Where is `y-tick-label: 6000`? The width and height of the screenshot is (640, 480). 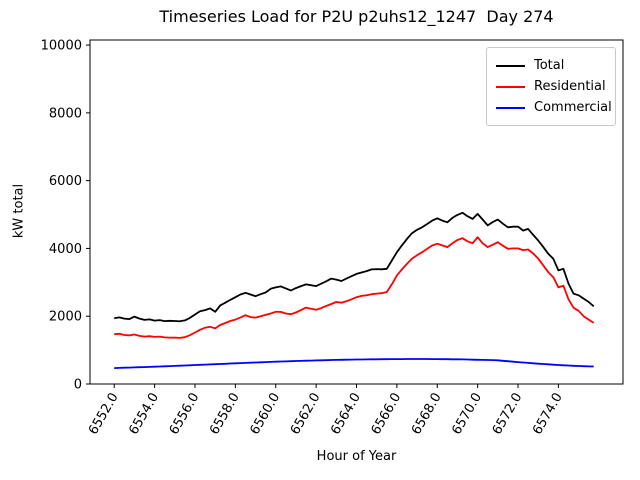 y-tick-label: 6000 is located at coordinates (65, 181).